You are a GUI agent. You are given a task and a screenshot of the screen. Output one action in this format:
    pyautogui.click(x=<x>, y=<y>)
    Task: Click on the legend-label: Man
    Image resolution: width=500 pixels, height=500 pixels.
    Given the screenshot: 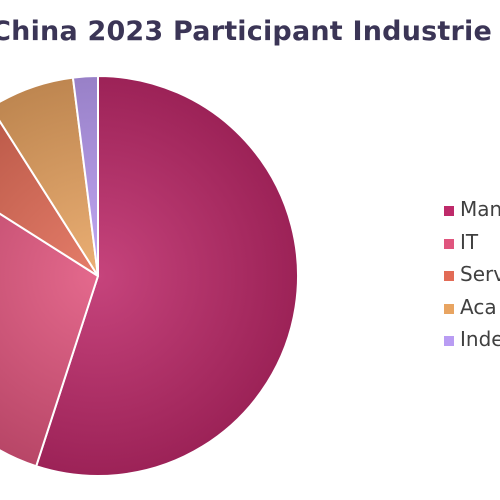 What is the action you would take?
    pyautogui.click(x=480, y=209)
    